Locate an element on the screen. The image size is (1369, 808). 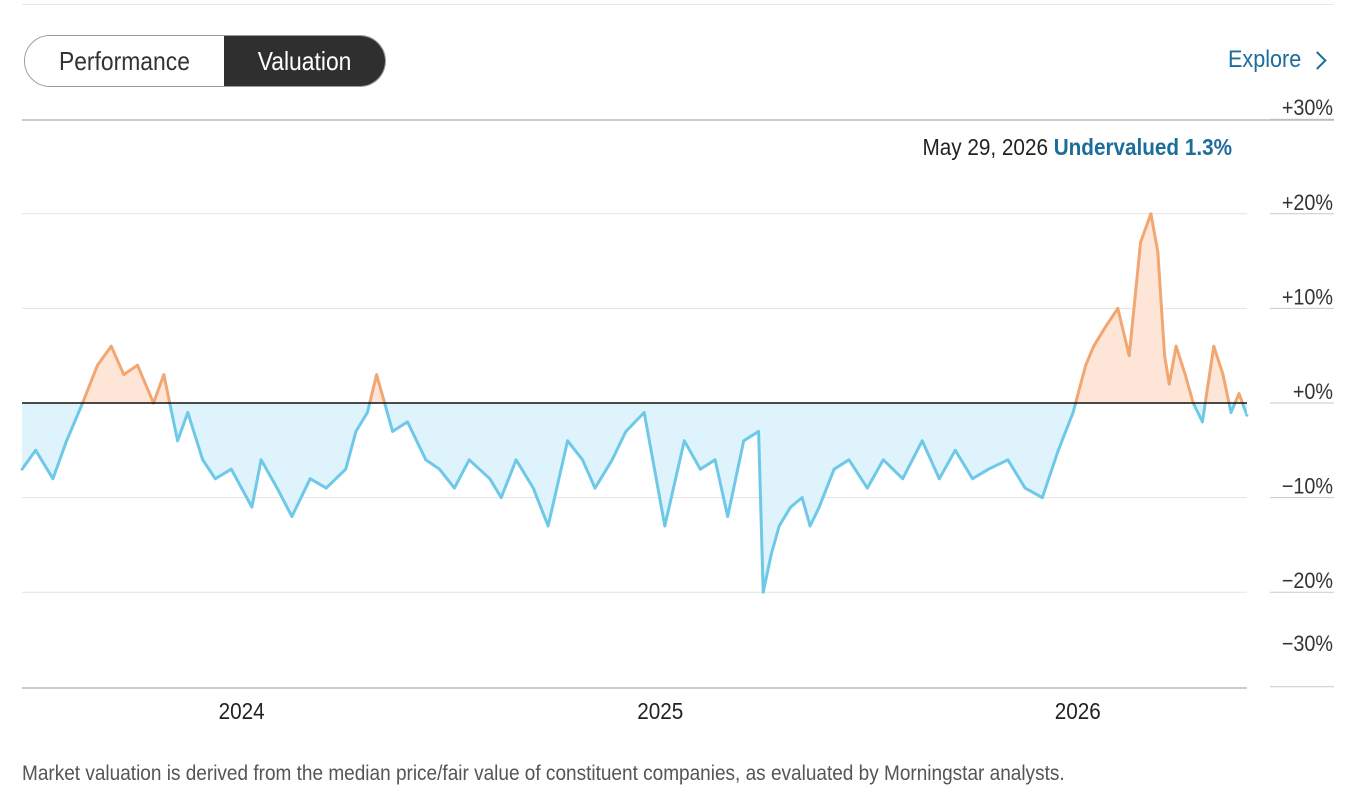
explore-label: Explore is located at coordinates (1265, 59).